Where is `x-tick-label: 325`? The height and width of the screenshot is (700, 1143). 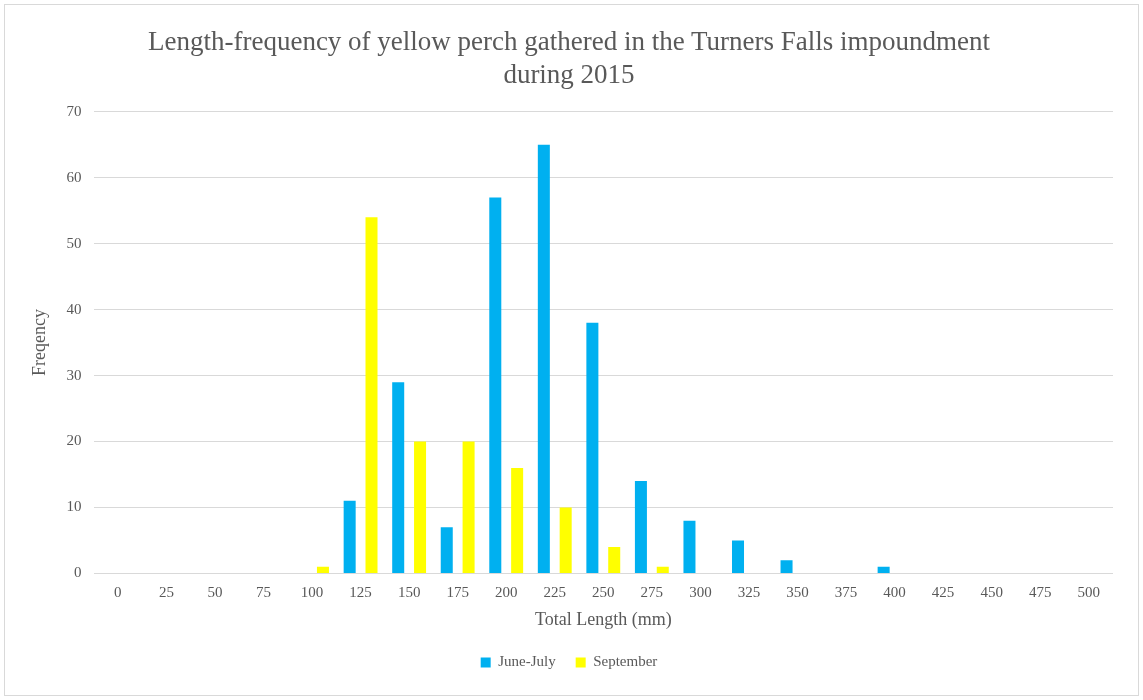 x-tick-label: 325 is located at coordinates (749, 592).